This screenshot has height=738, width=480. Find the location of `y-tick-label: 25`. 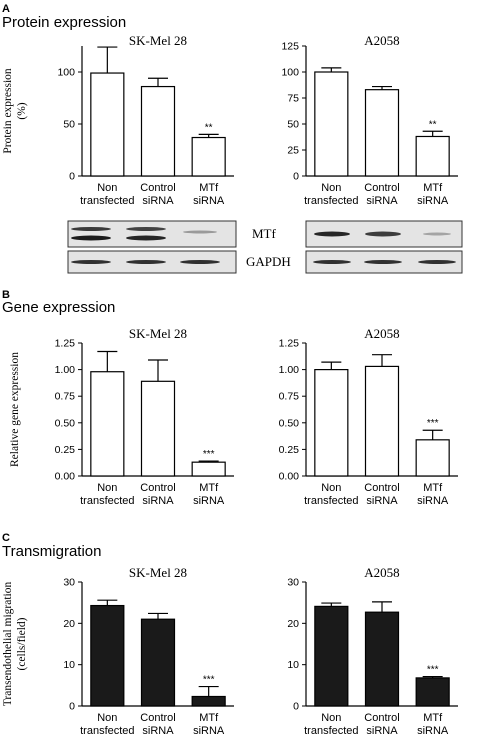

y-tick-label: 25 is located at coordinates (293, 151).